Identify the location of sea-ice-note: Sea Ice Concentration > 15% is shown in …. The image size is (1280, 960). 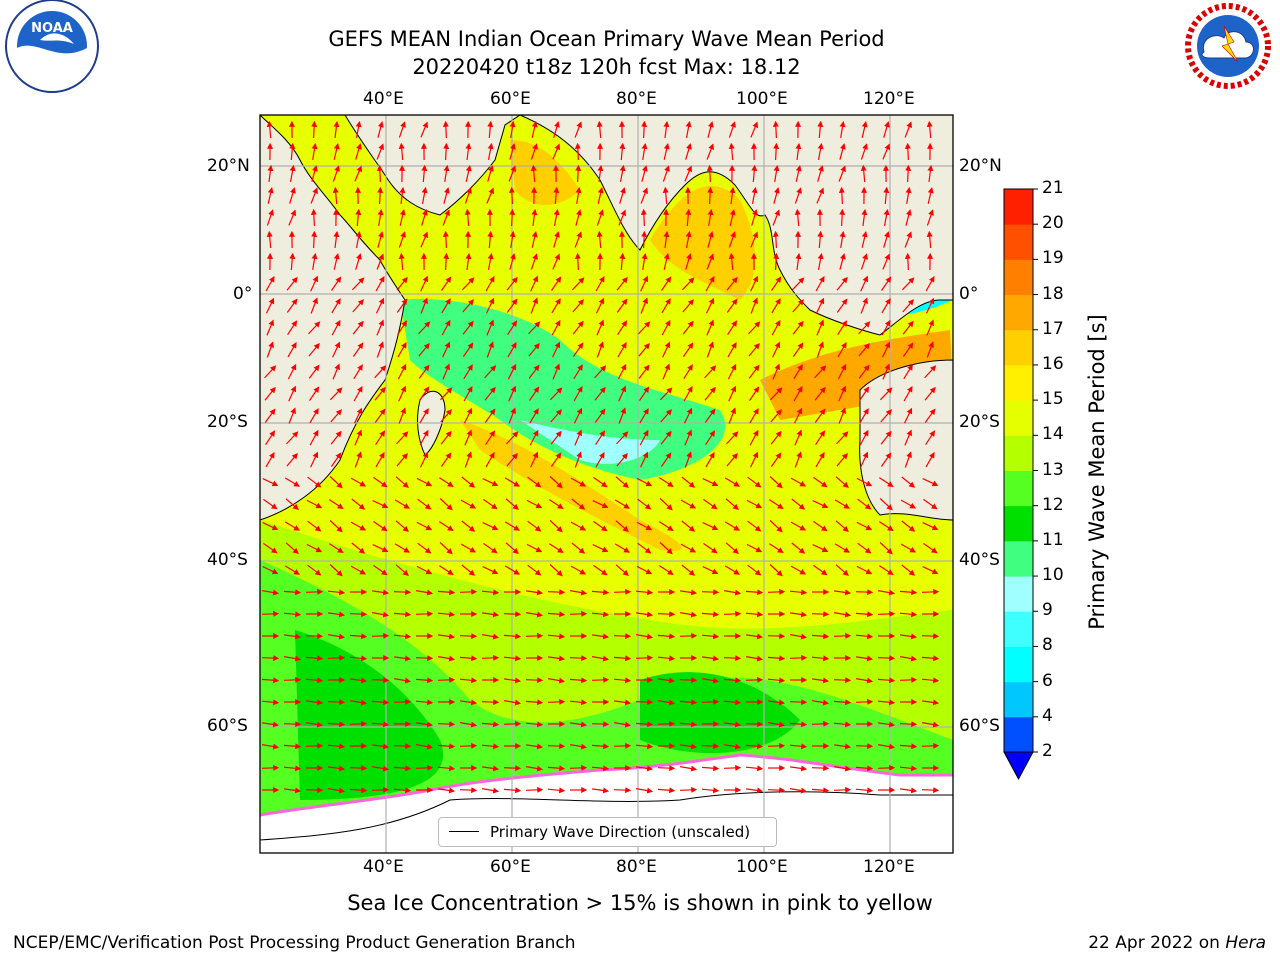
(640, 903).